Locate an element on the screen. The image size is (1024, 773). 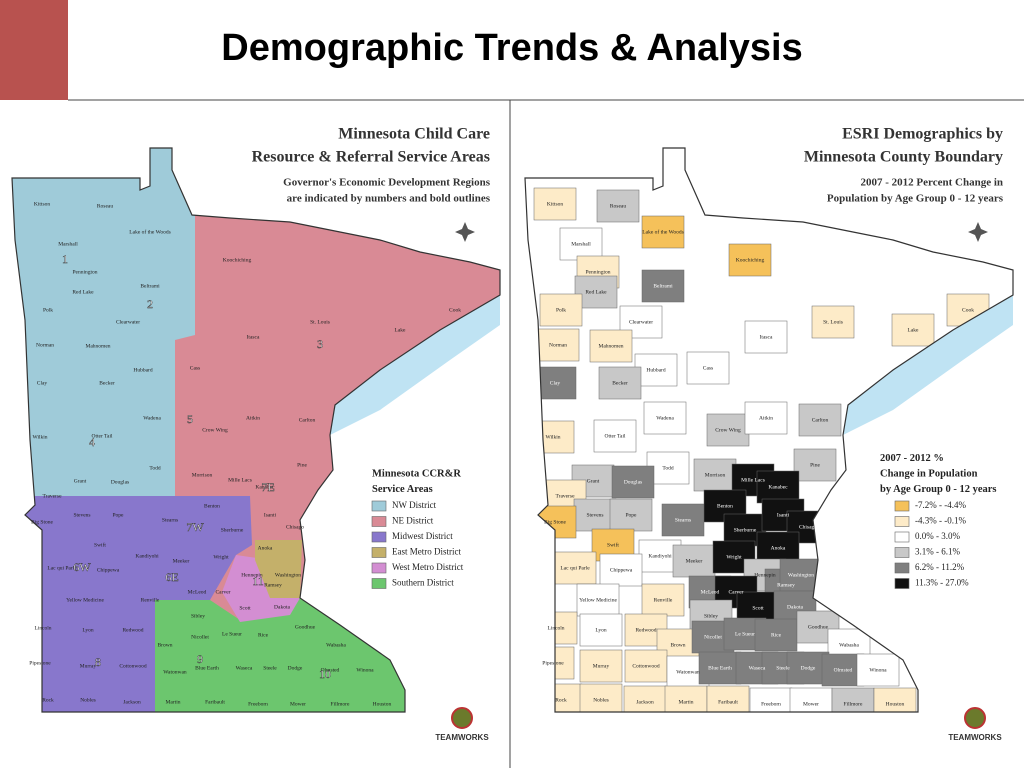
county-label: Koochiching is located at coordinates (750, 260).